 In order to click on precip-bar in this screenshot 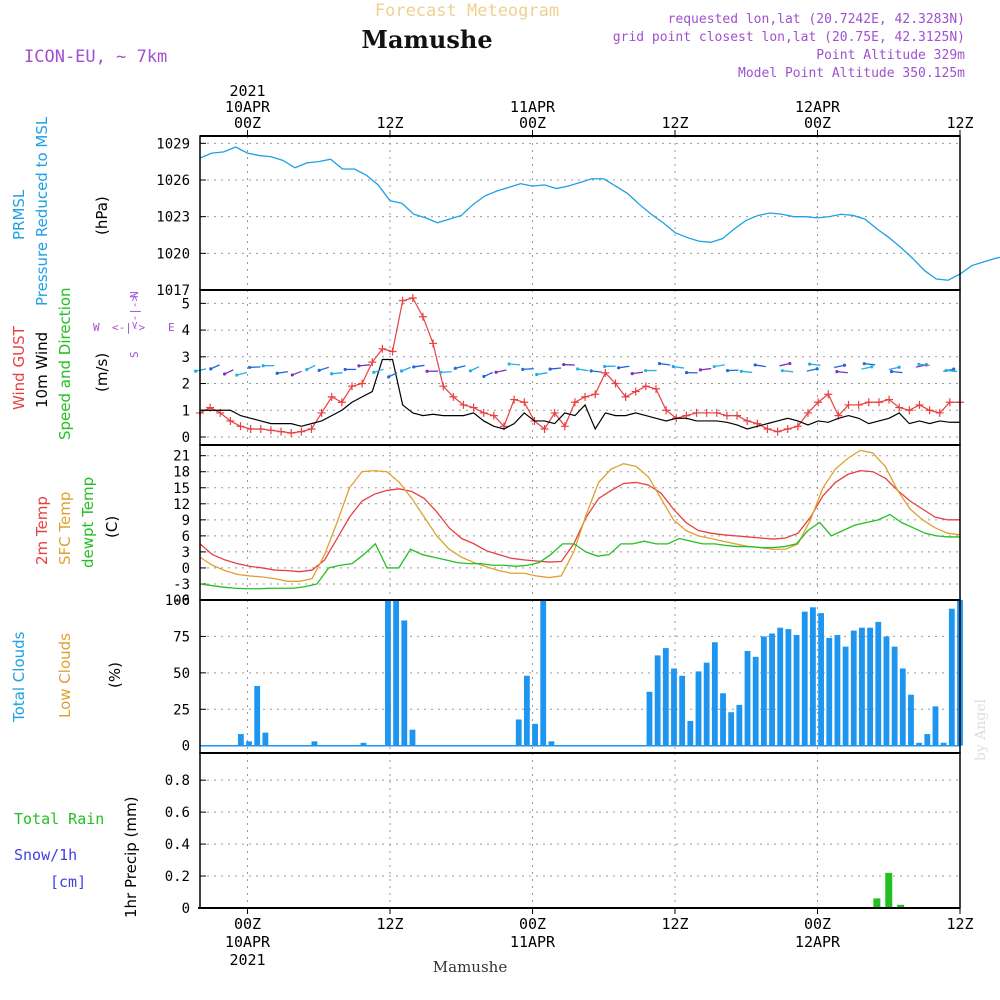, I will do `click(889, 890)`.